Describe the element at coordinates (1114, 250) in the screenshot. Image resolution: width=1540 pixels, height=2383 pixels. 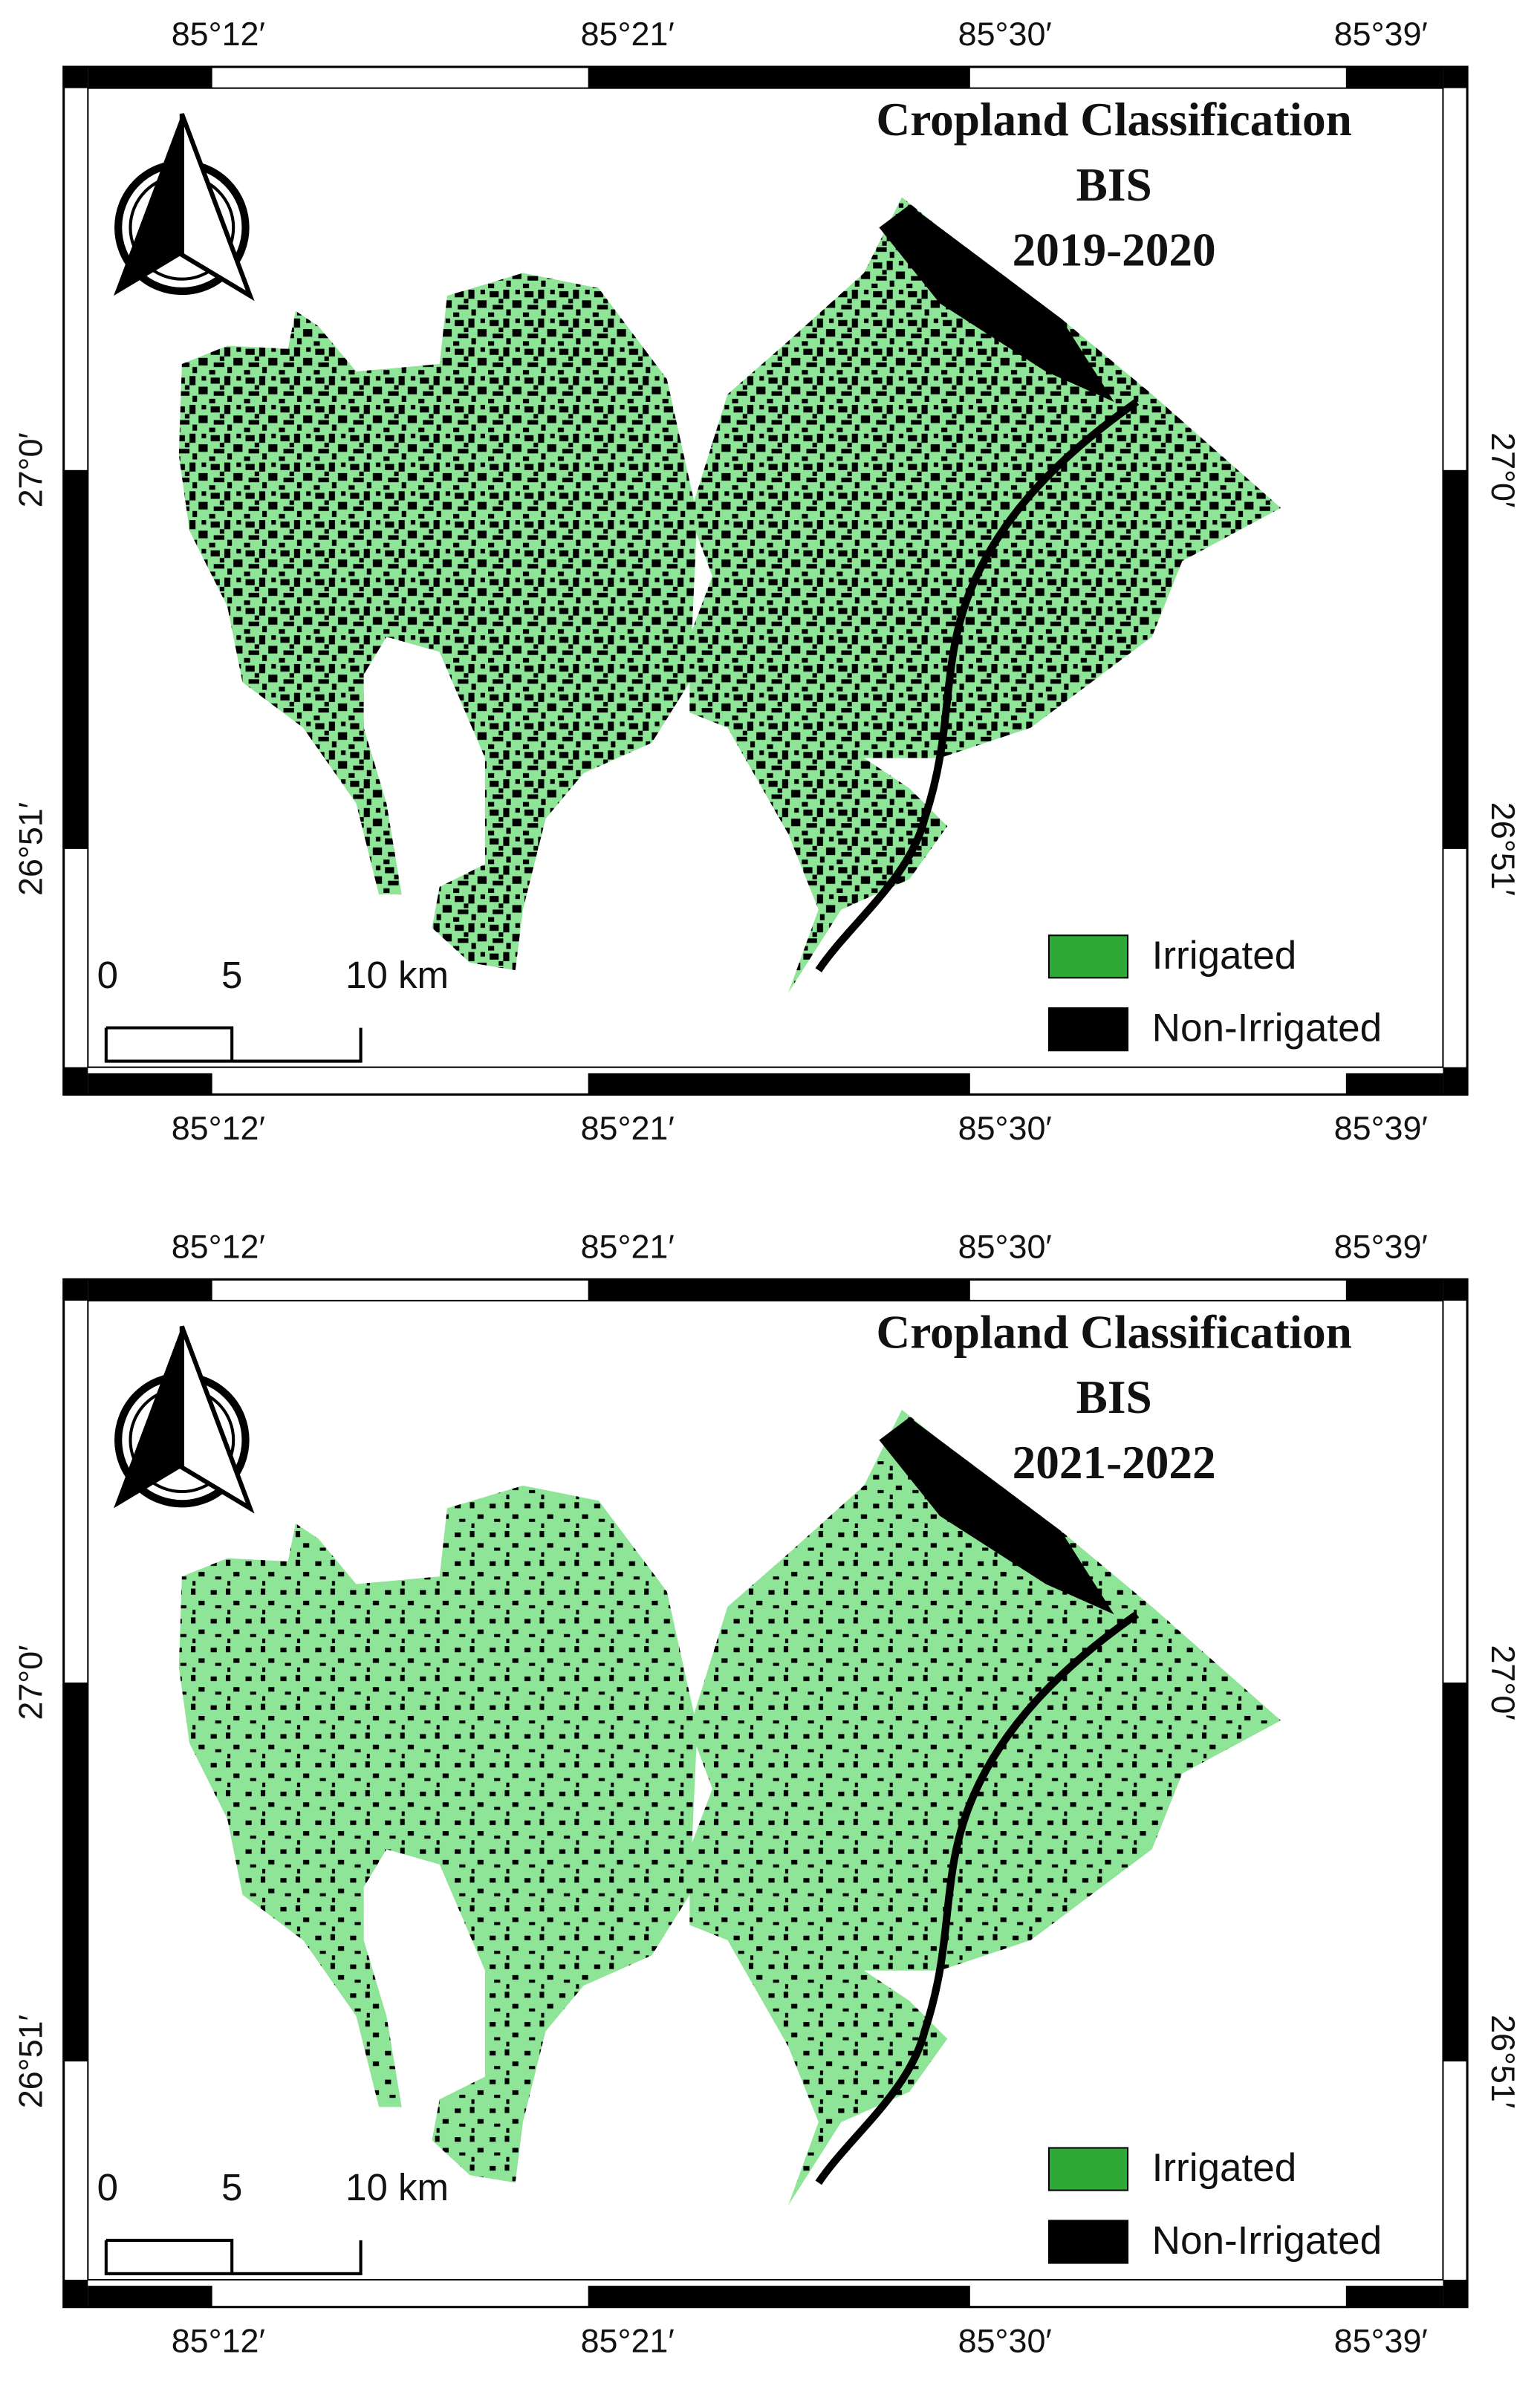
I see `map-title: 2019-2020` at that location.